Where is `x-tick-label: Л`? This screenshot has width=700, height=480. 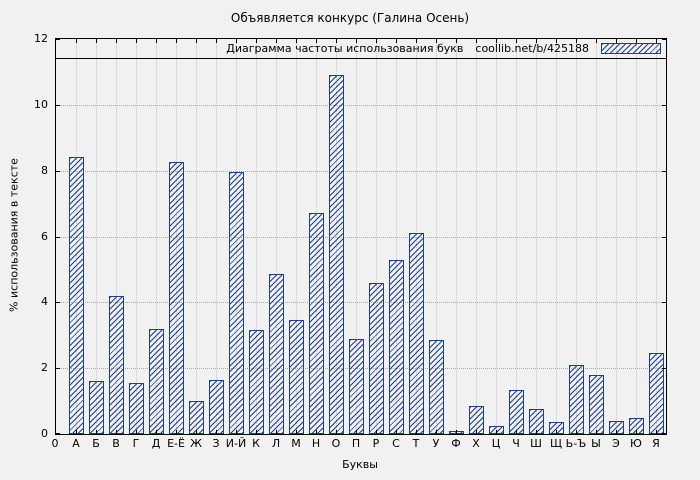
x-tick-label: Л is located at coordinates (276, 443).